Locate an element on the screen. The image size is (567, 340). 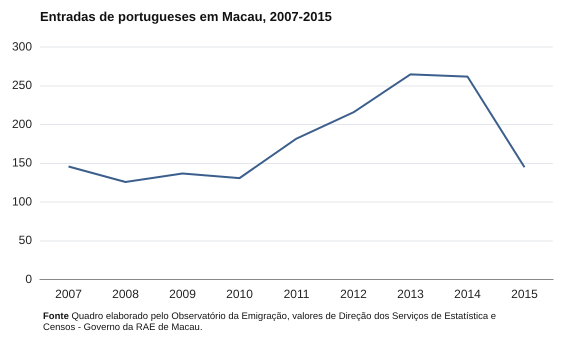
y-tick-label: 150 is located at coordinates (22, 163).